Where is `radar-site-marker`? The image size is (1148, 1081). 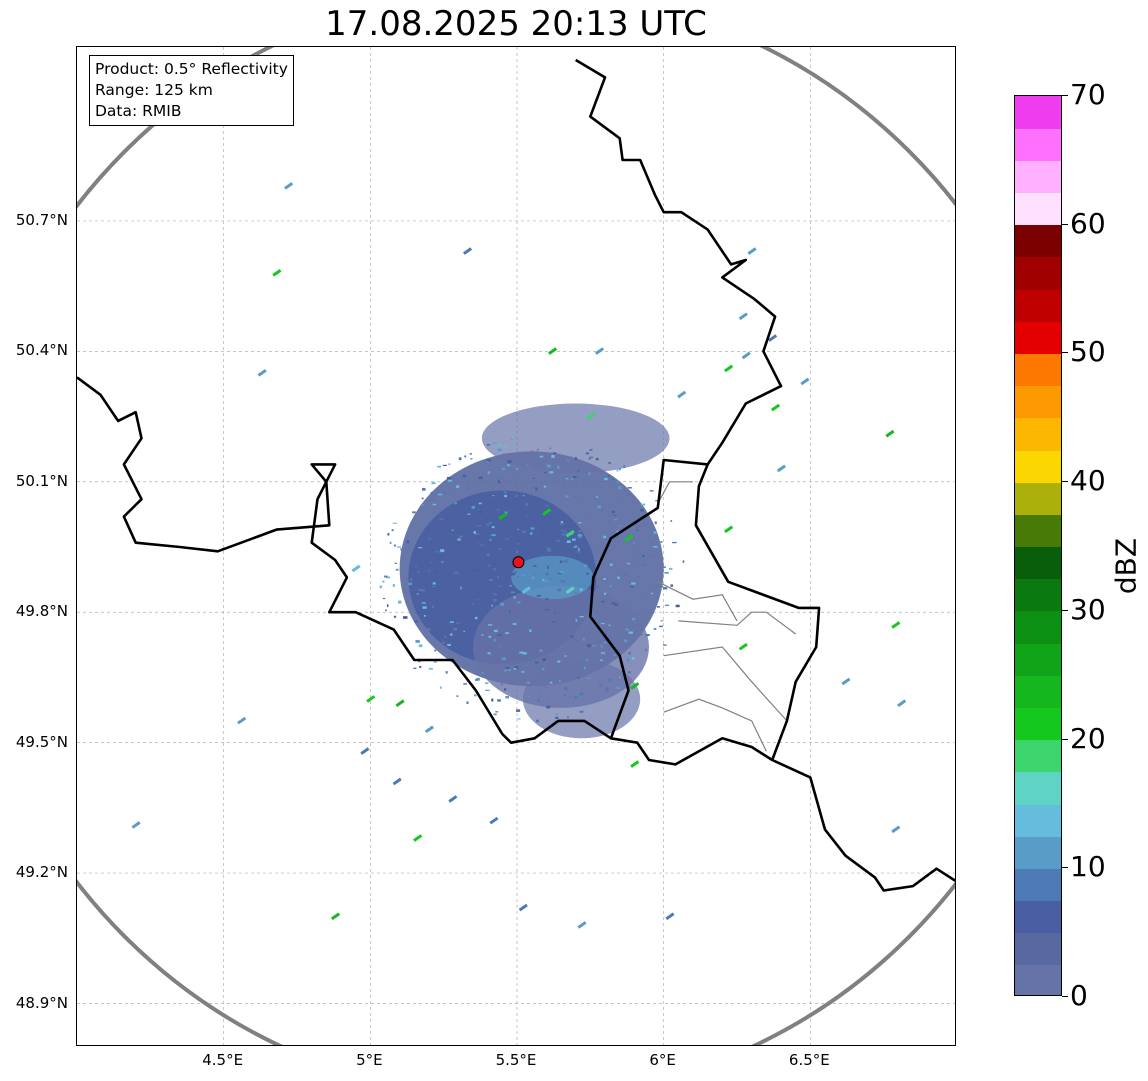 radar-site-marker is located at coordinates (518, 562).